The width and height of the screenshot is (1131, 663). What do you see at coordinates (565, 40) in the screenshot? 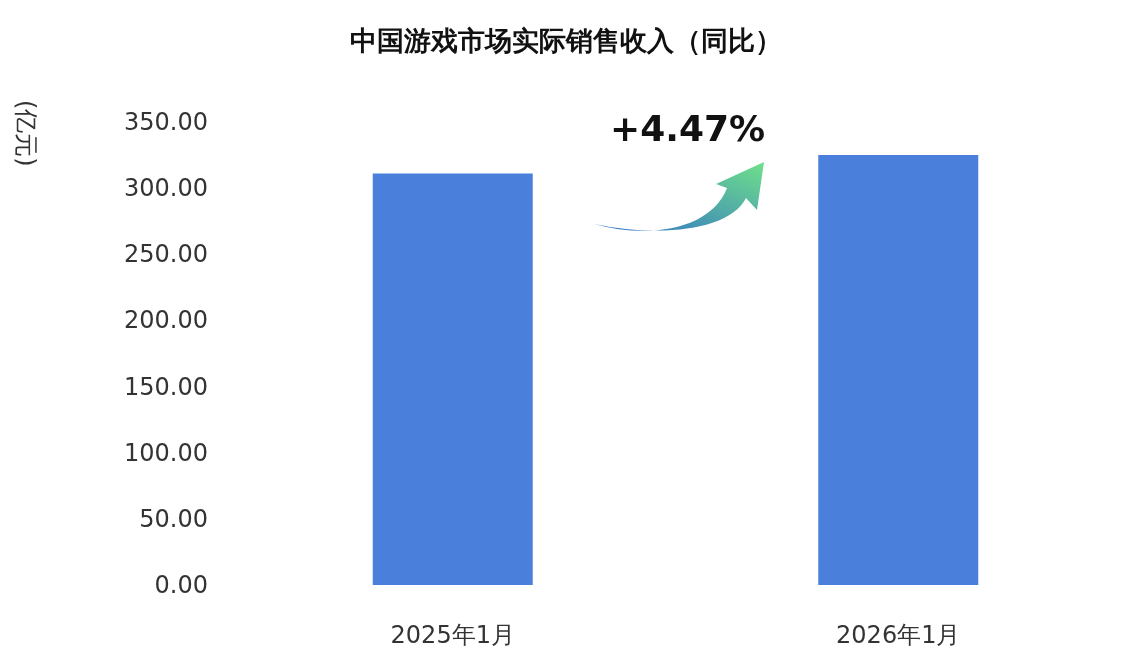
I see `chart-title: 中国游戏市场实际销售收入（同比）` at bounding box center [565, 40].